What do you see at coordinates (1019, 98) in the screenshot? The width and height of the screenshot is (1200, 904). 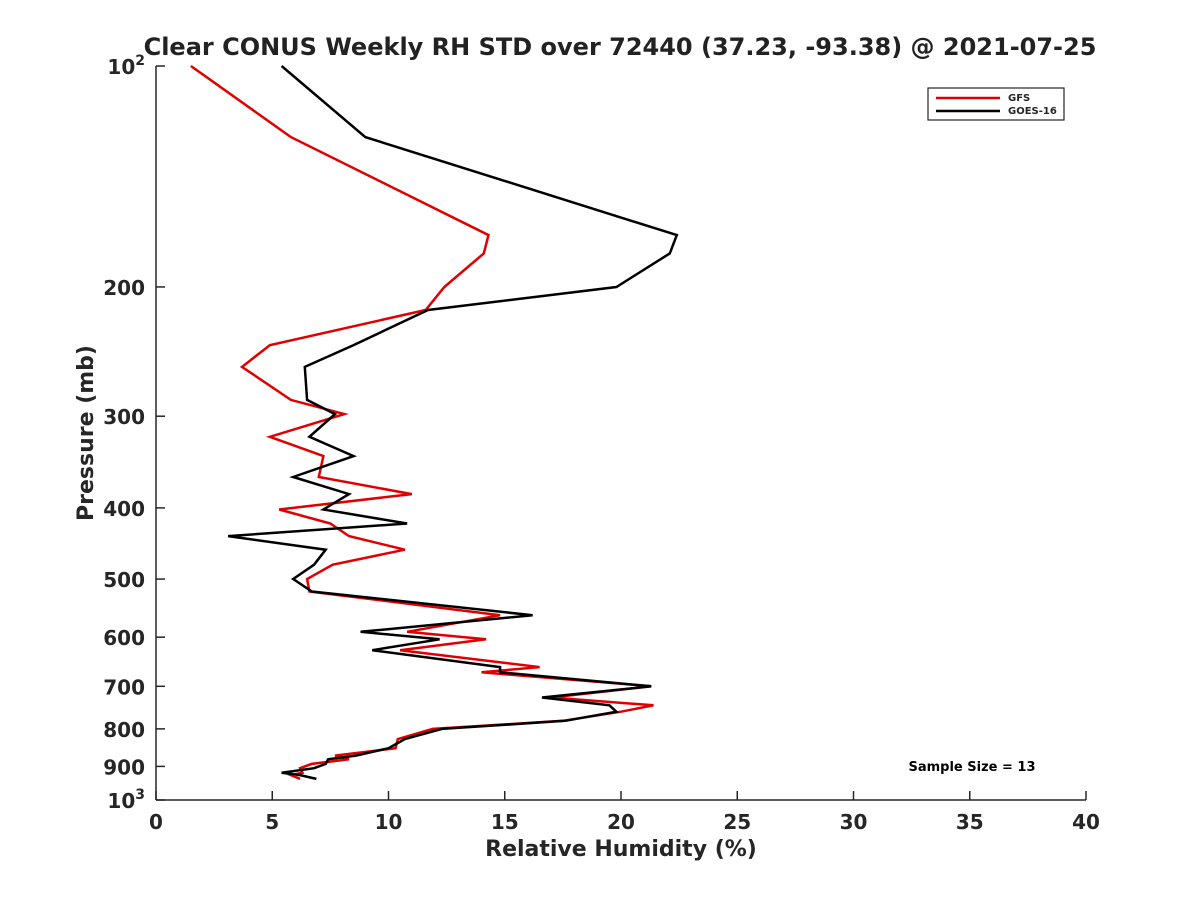 I see `legend-label-gfs: GFS` at bounding box center [1019, 98].